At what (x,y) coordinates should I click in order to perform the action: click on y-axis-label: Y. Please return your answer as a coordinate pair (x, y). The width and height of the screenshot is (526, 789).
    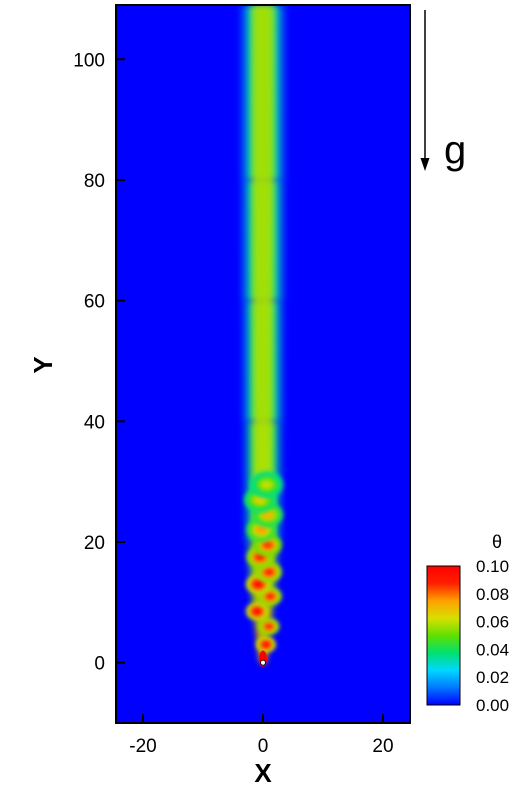
    Looking at the image, I should click on (43, 364).